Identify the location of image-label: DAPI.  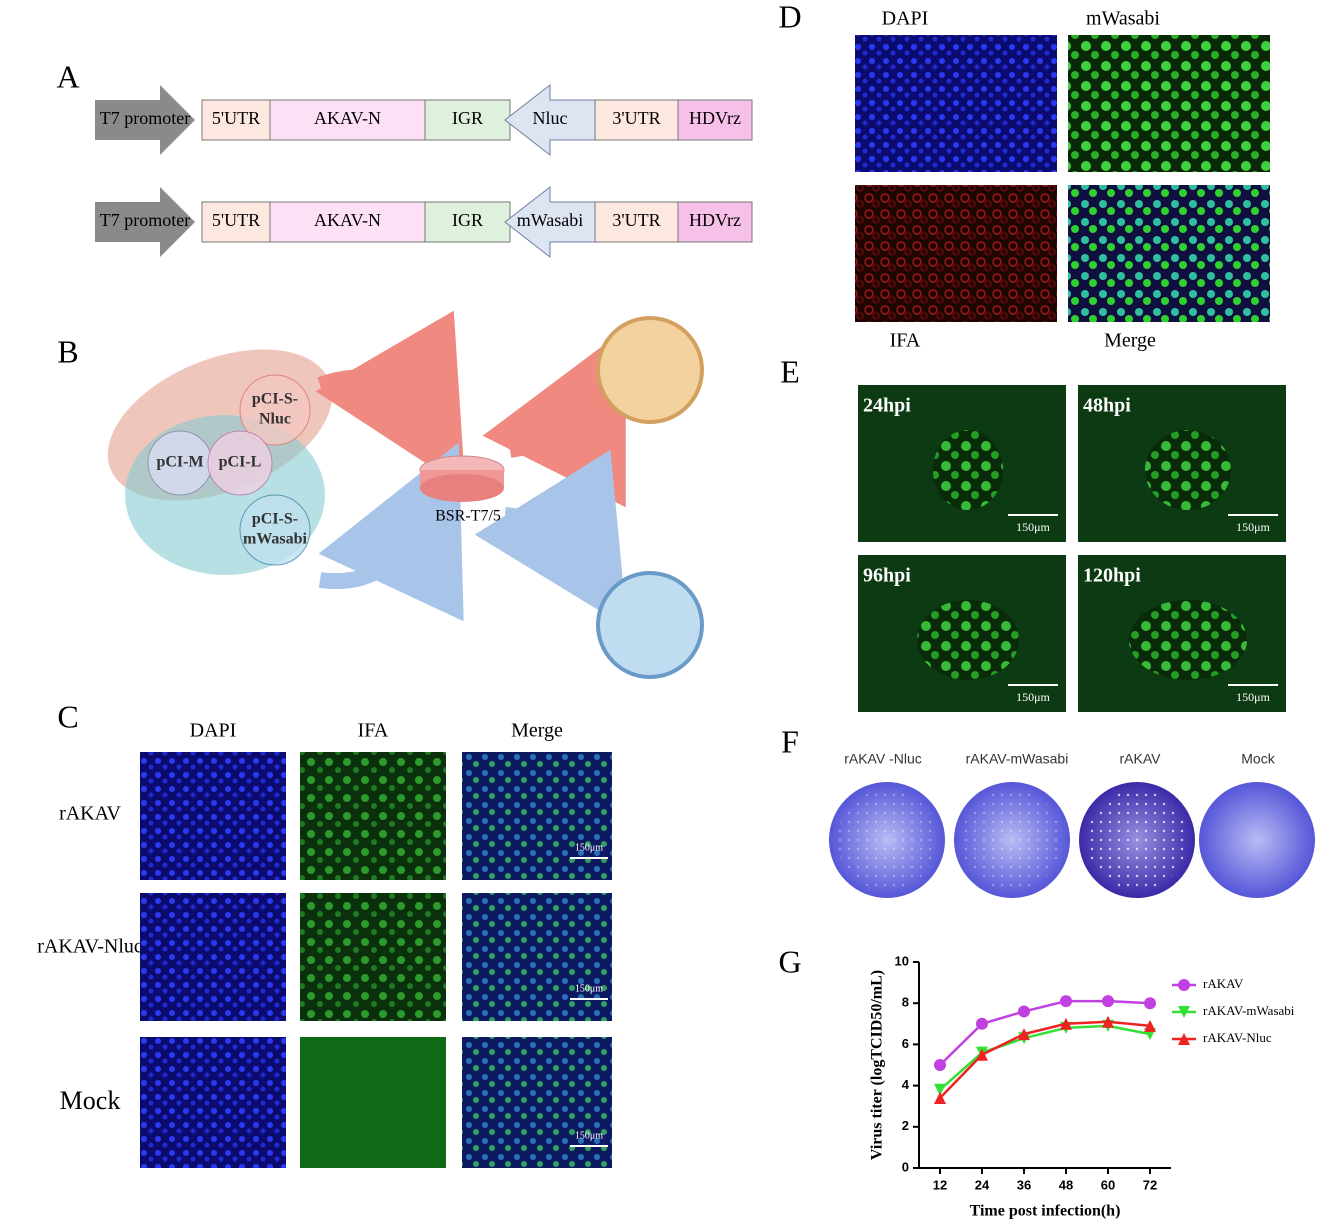
(905, 19).